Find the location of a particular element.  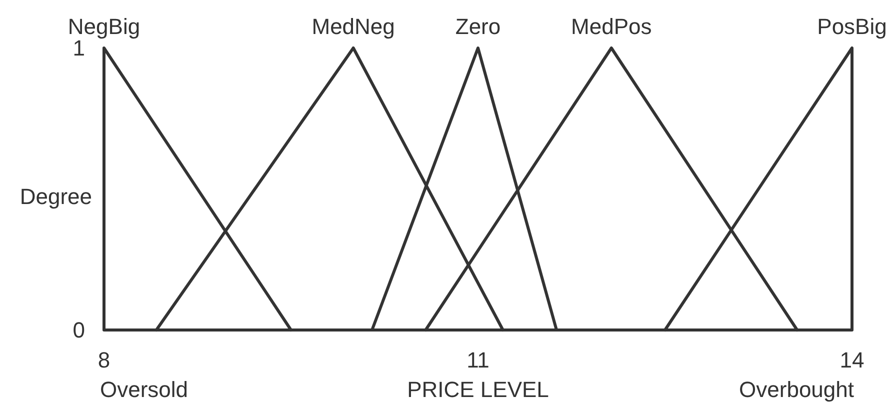

x-tick-label: 8 is located at coordinates (104, 360).